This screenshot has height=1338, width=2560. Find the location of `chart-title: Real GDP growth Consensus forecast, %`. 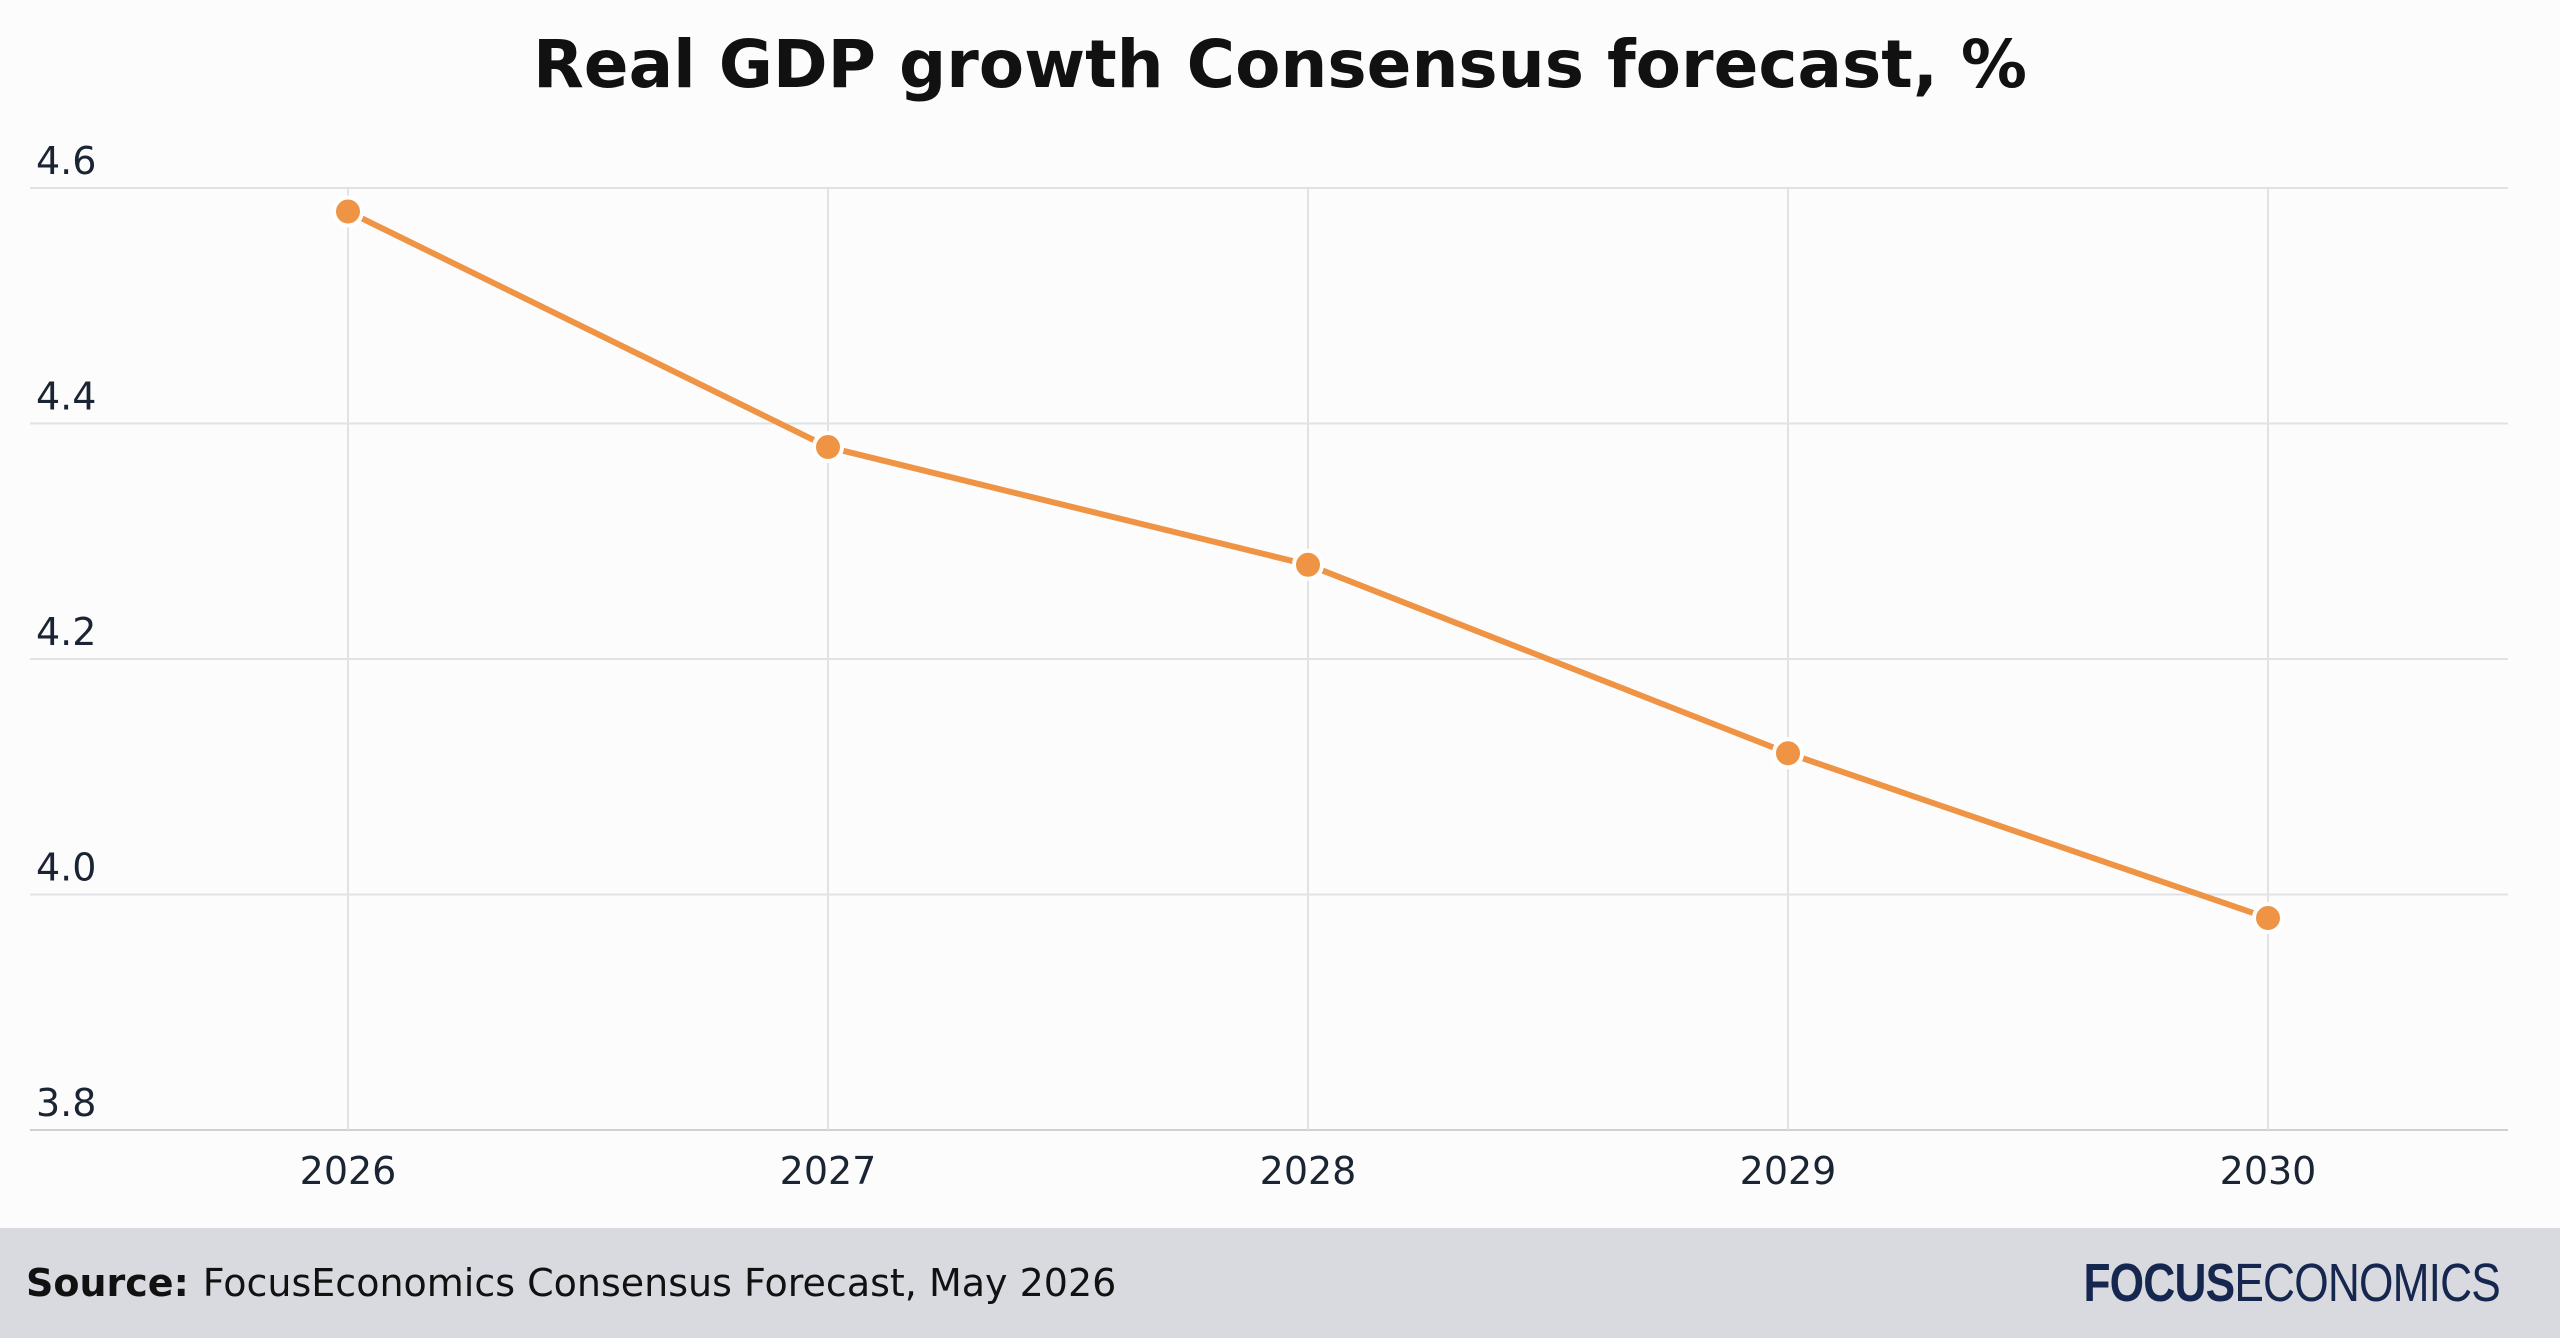

chart-title: Real GDP growth Consensus forecast, % is located at coordinates (1280, 64).